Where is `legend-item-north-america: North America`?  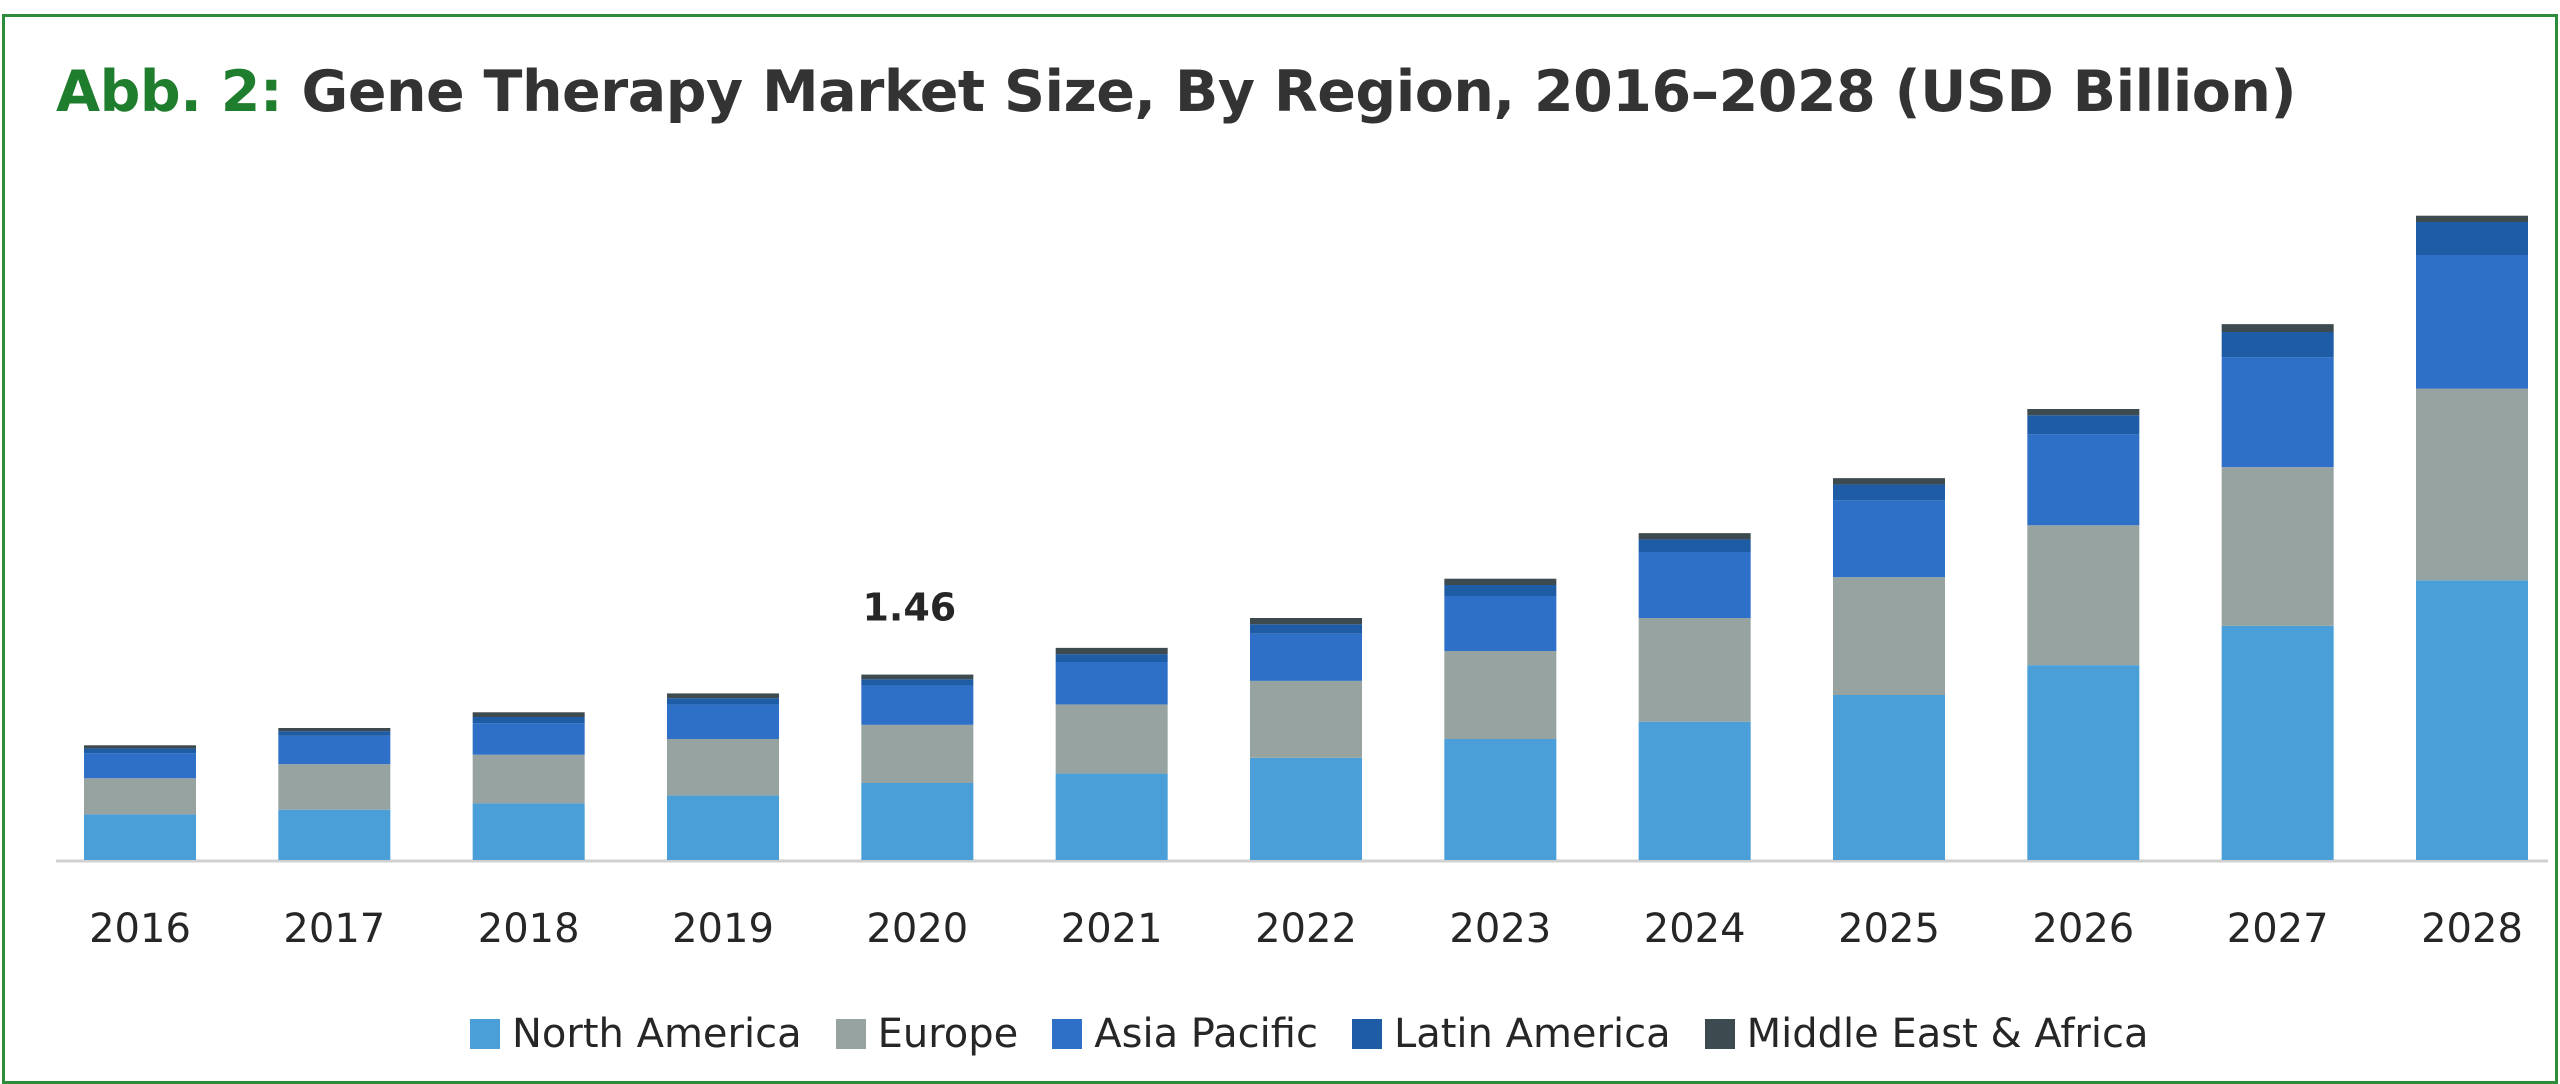 legend-item-north-america: North America is located at coordinates (636, 1034).